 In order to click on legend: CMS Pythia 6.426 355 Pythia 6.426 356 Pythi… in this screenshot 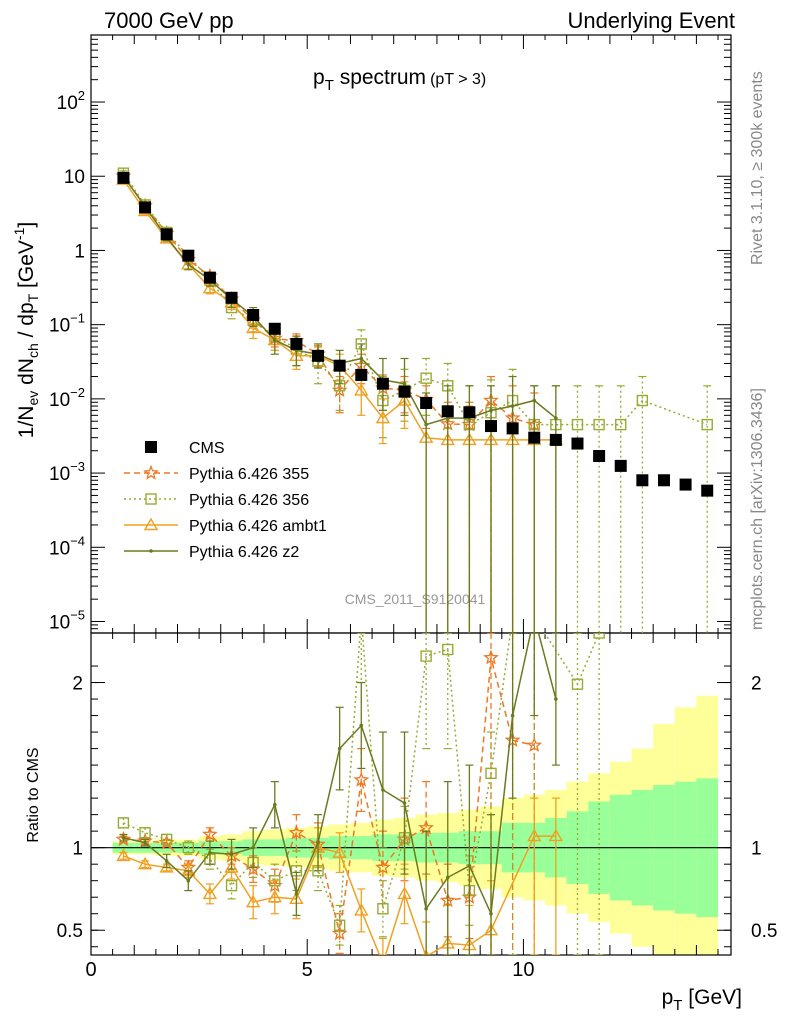, I will do `click(225, 500)`.